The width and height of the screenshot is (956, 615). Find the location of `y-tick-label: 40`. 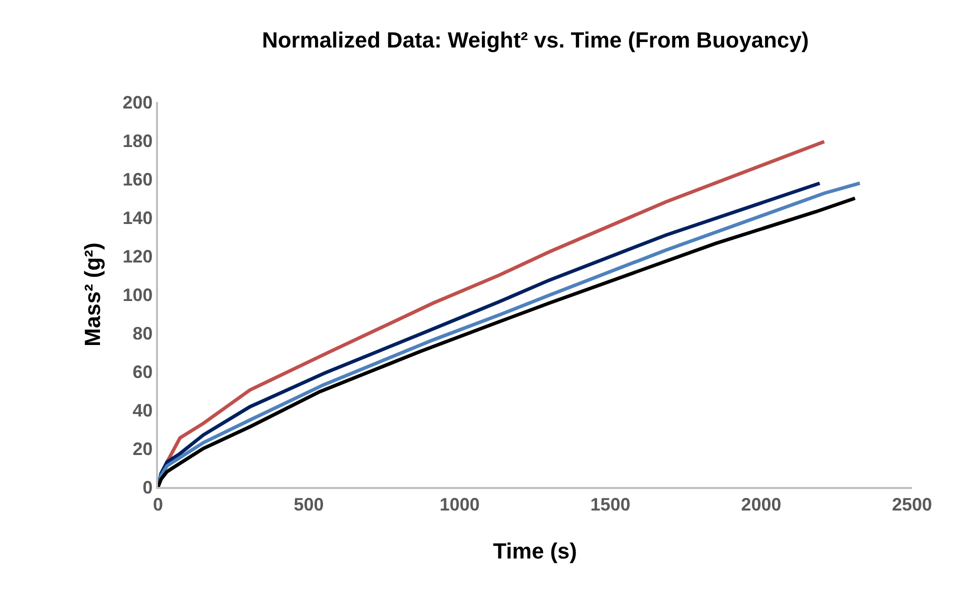

y-tick-label: 40 is located at coordinates (142, 410).